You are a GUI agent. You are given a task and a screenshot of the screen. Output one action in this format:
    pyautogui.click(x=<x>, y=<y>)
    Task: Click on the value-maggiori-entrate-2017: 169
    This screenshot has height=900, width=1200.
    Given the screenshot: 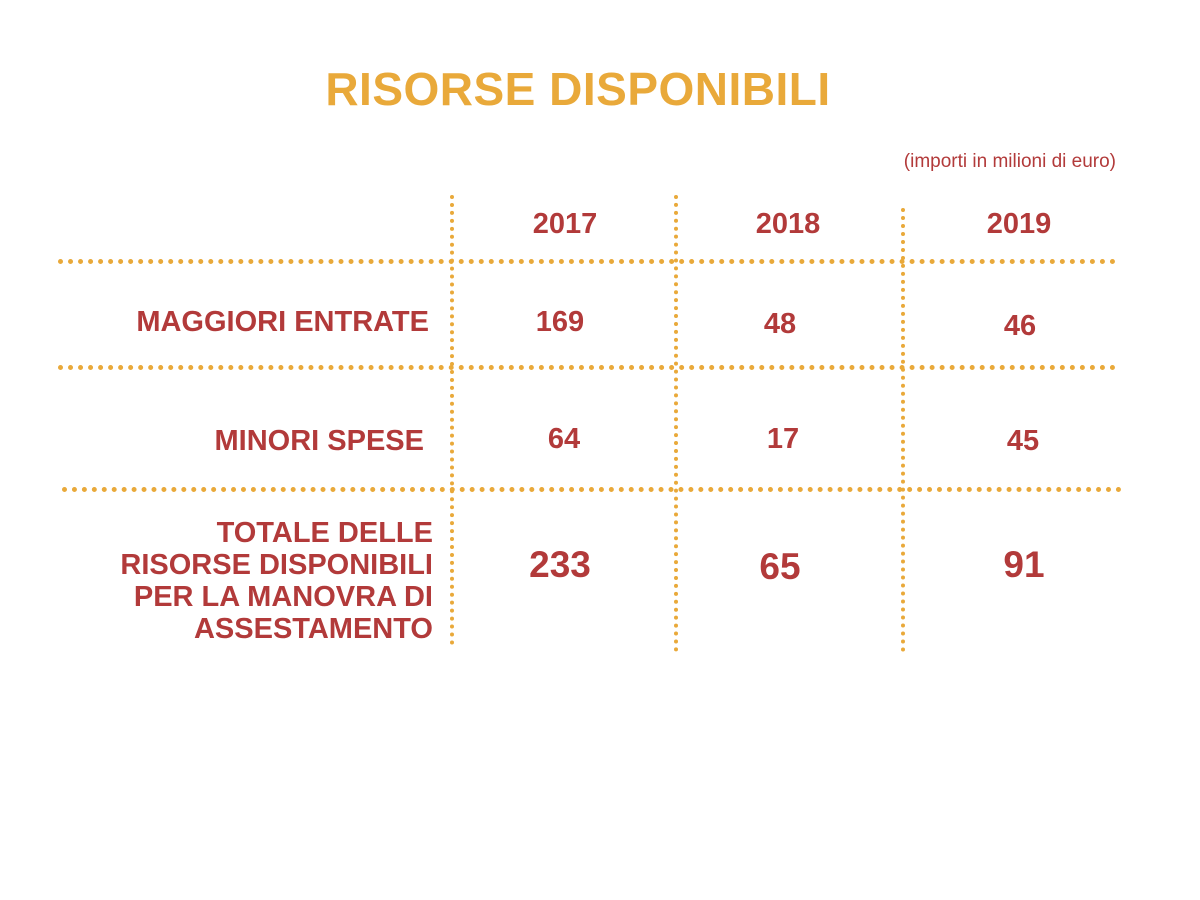 What is the action you would take?
    pyautogui.click(x=560, y=322)
    